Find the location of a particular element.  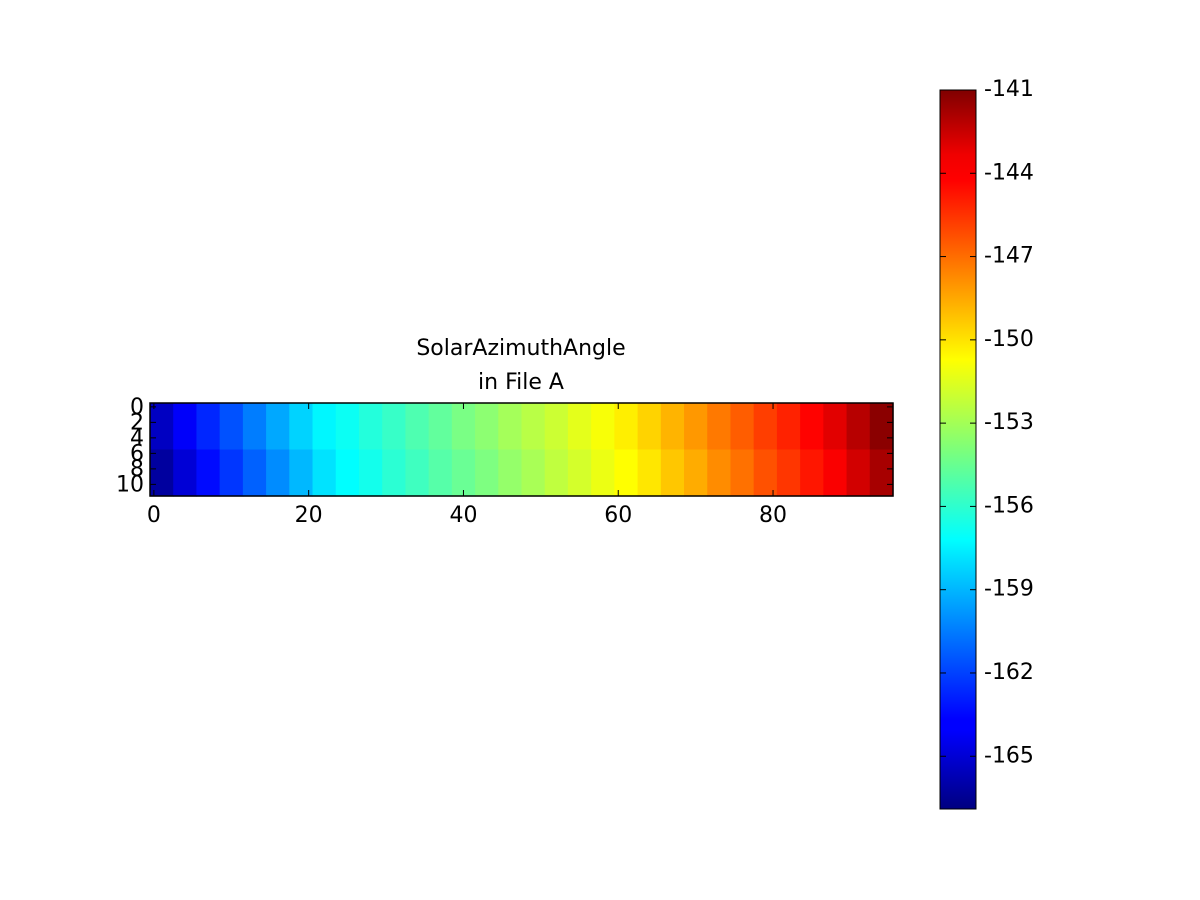

x-tick-label: 40 is located at coordinates (463, 515).